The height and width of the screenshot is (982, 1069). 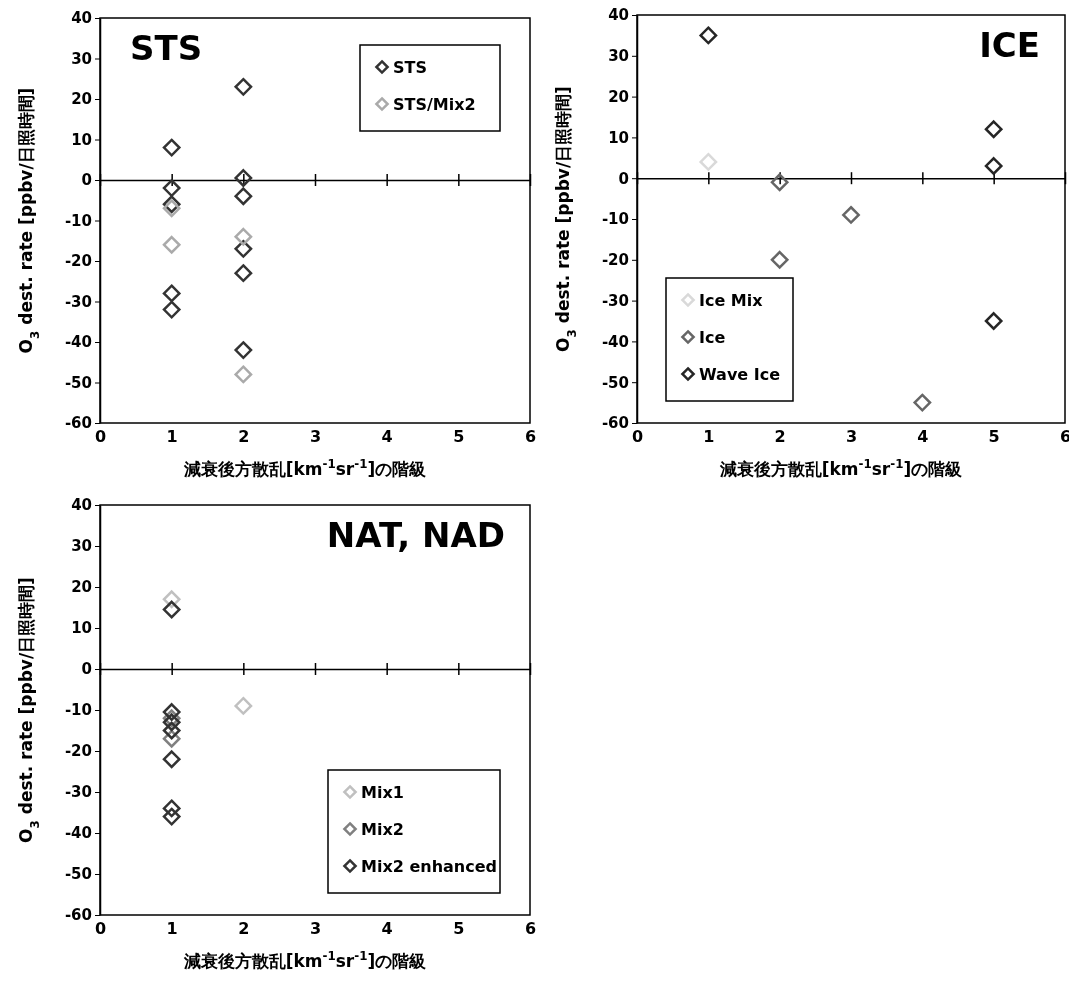 What do you see at coordinates (166, 48) in the screenshot?
I see `chart-title: STS` at bounding box center [166, 48].